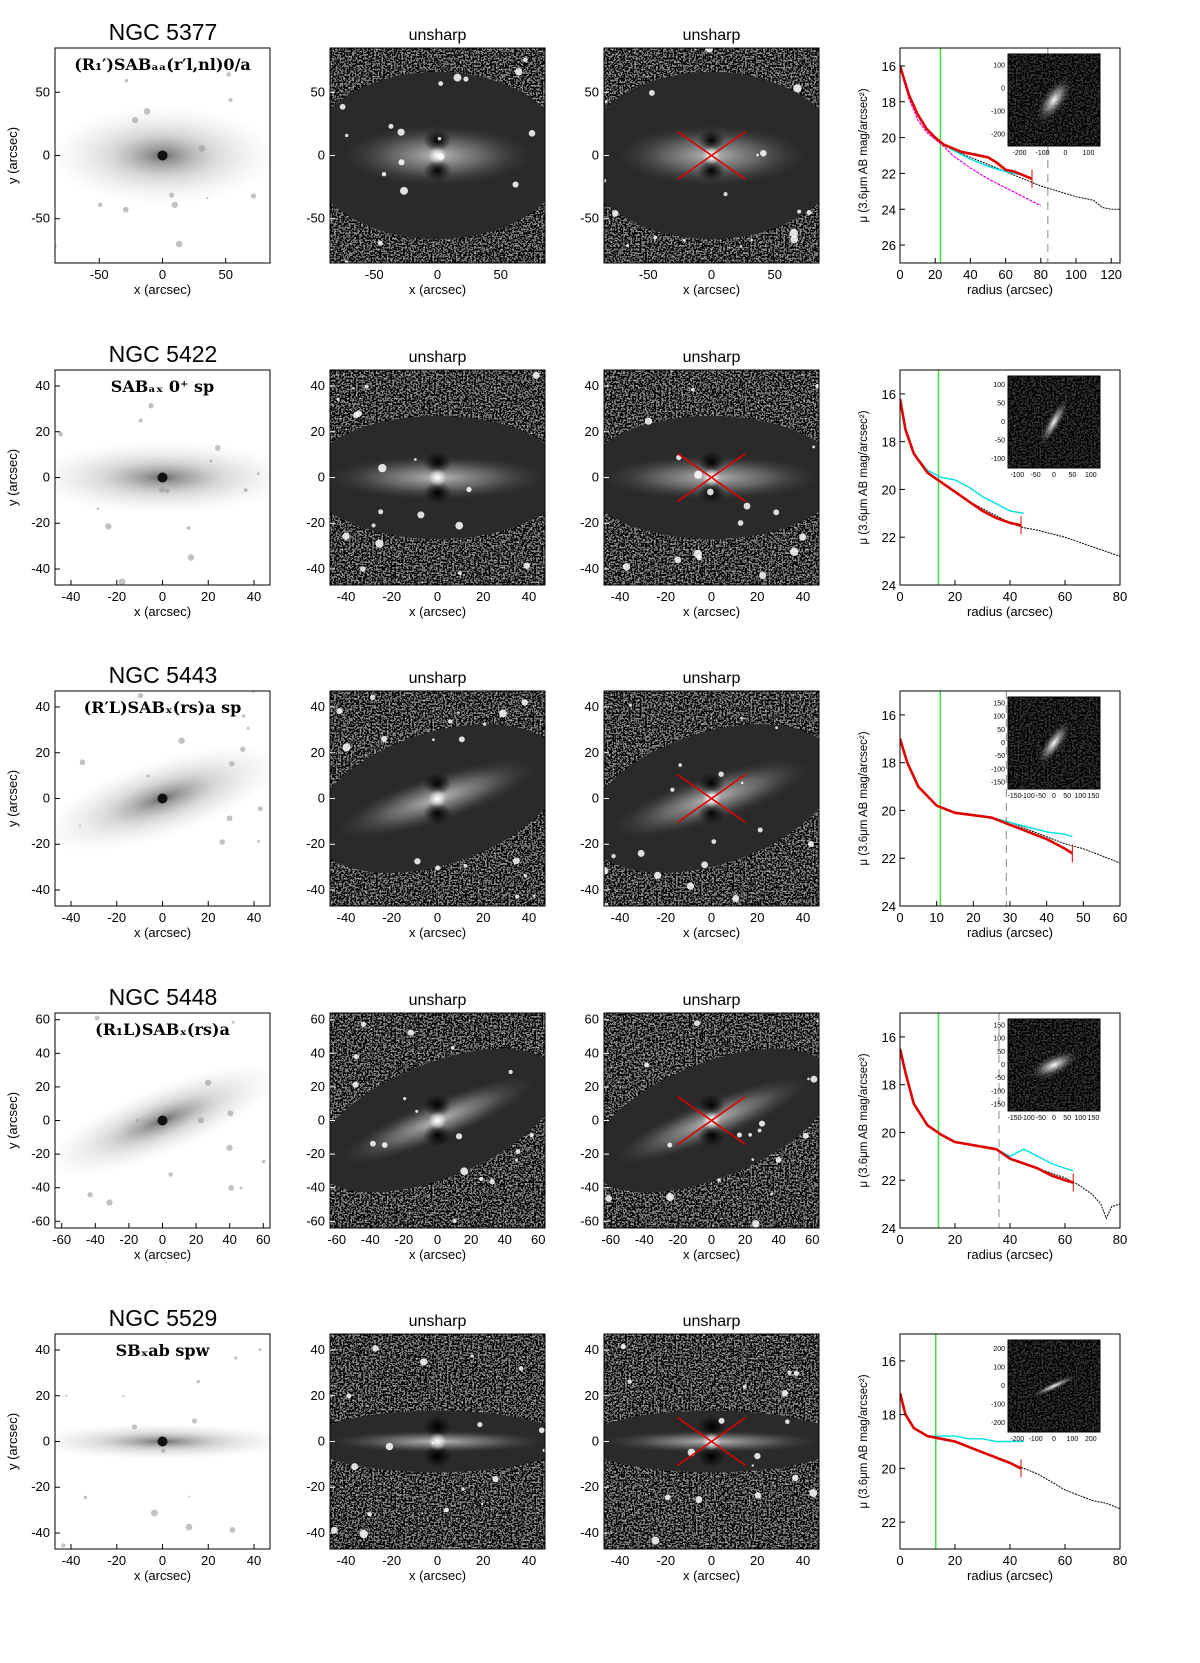 The width and height of the screenshot is (1200, 1663). Describe the element at coordinates (40, 1220) in the screenshot. I see `y-tick-label: -60` at that location.